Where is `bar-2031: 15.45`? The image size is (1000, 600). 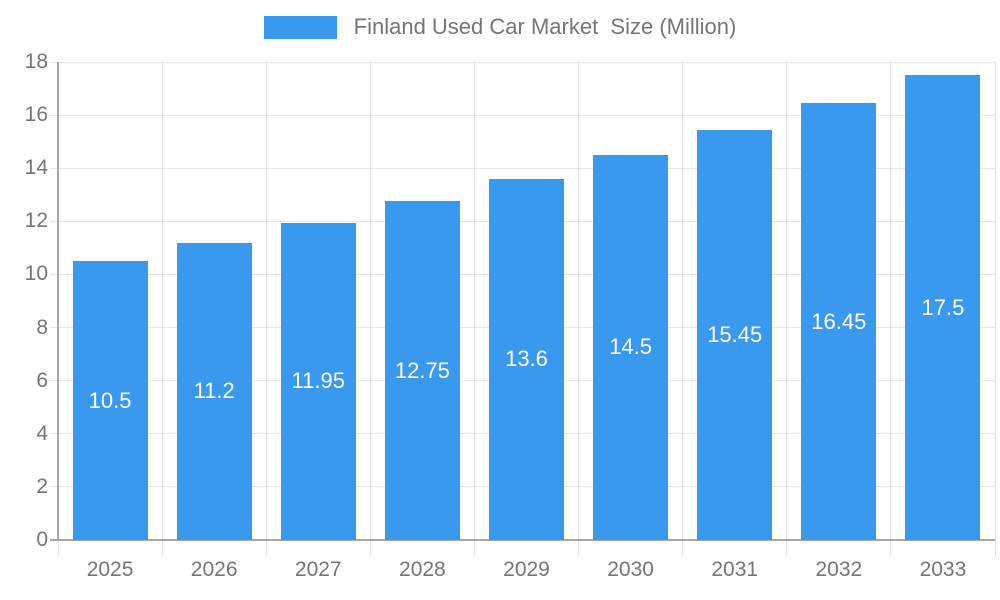 bar-2031: 15.45 is located at coordinates (735, 334).